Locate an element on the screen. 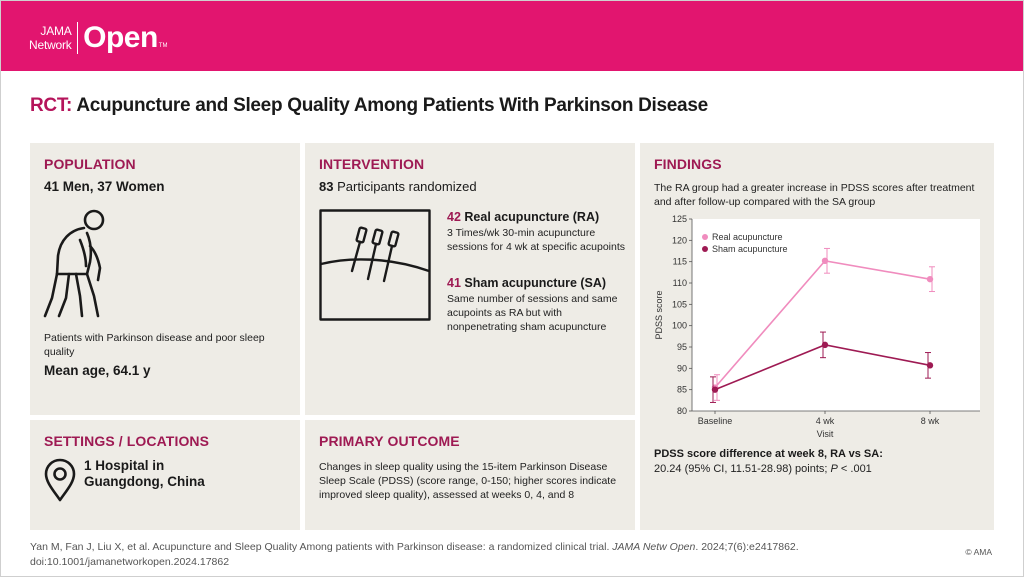 Image resolution: width=1024 pixels, height=577 pixels. citation-doi: doi:10.1001/jamanetworkopen.2024.17862 is located at coordinates (130, 561).